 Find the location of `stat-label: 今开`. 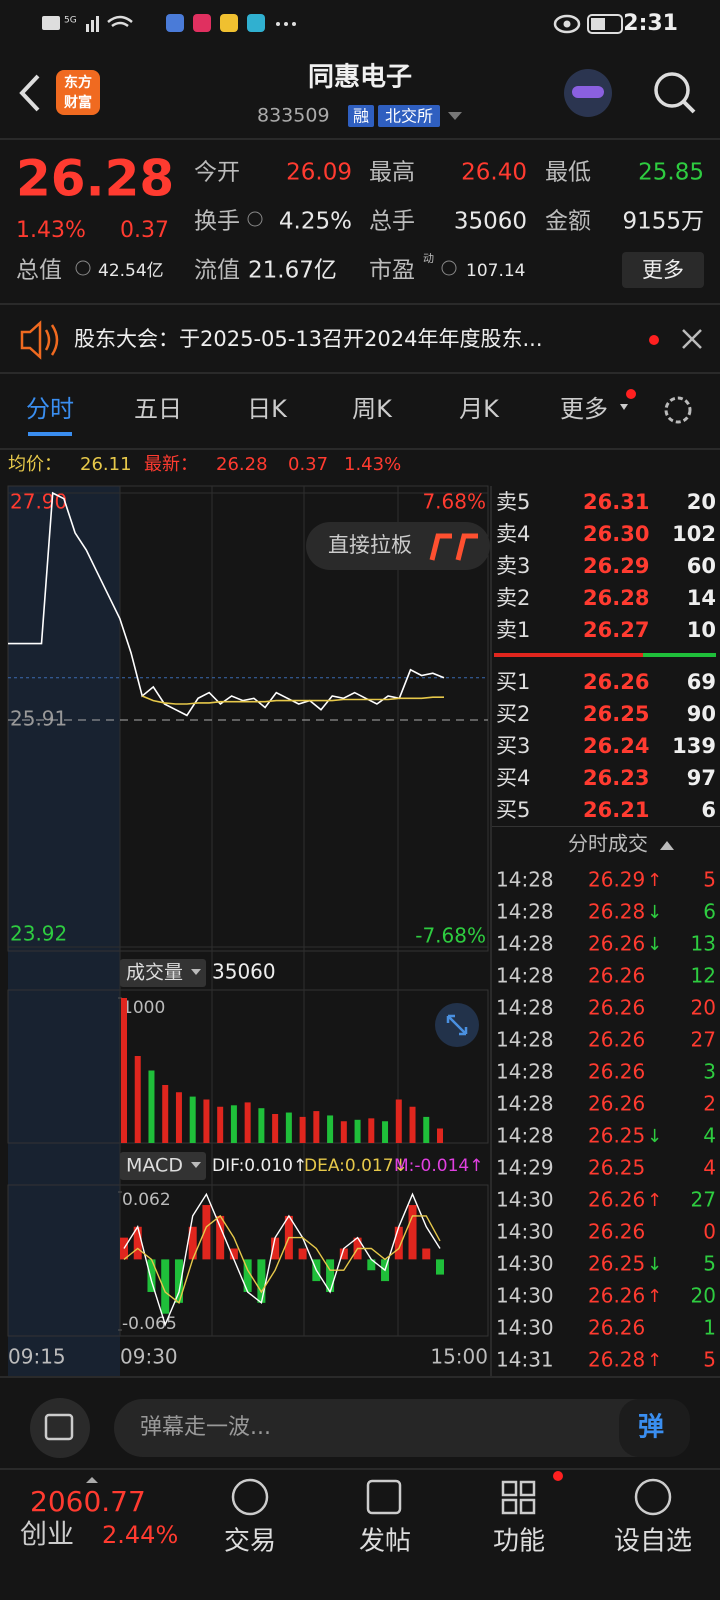

stat-label: 今开 is located at coordinates (217, 173).